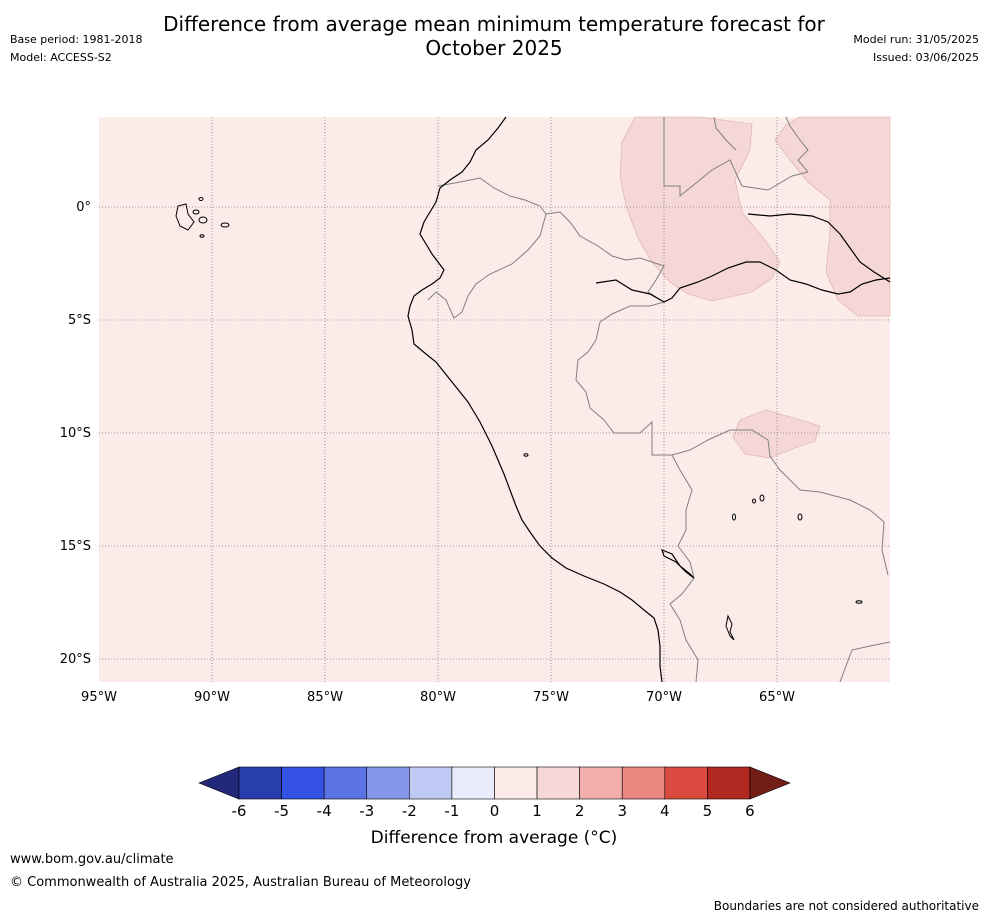 The height and width of the screenshot is (919, 988). I want to click on latitude-labels: 0° 5°S 10°S 15°S 20°S, so click(75, 433).